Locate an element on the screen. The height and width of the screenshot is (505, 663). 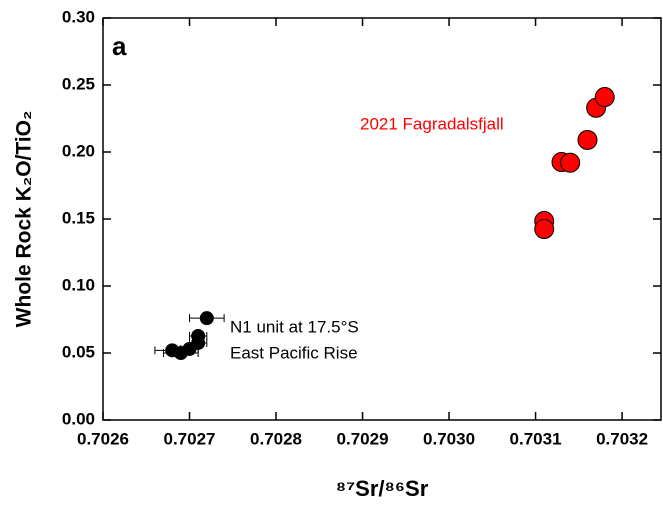
y-tick-label: 0.20 is located at coordinates (78, 150).